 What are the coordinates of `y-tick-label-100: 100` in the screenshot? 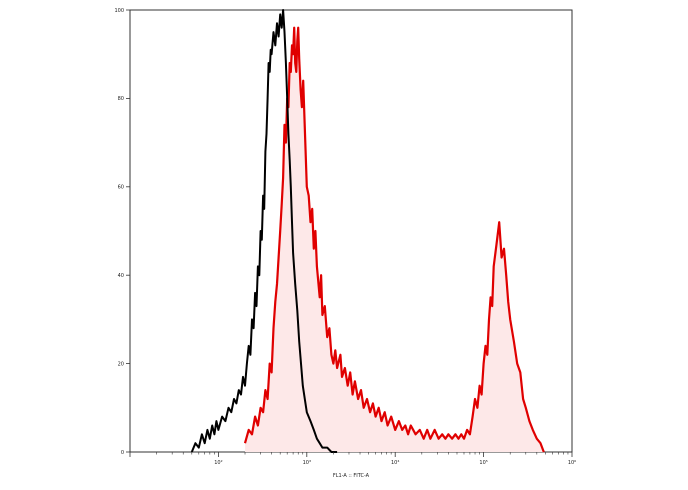 It's located at (119, 11).